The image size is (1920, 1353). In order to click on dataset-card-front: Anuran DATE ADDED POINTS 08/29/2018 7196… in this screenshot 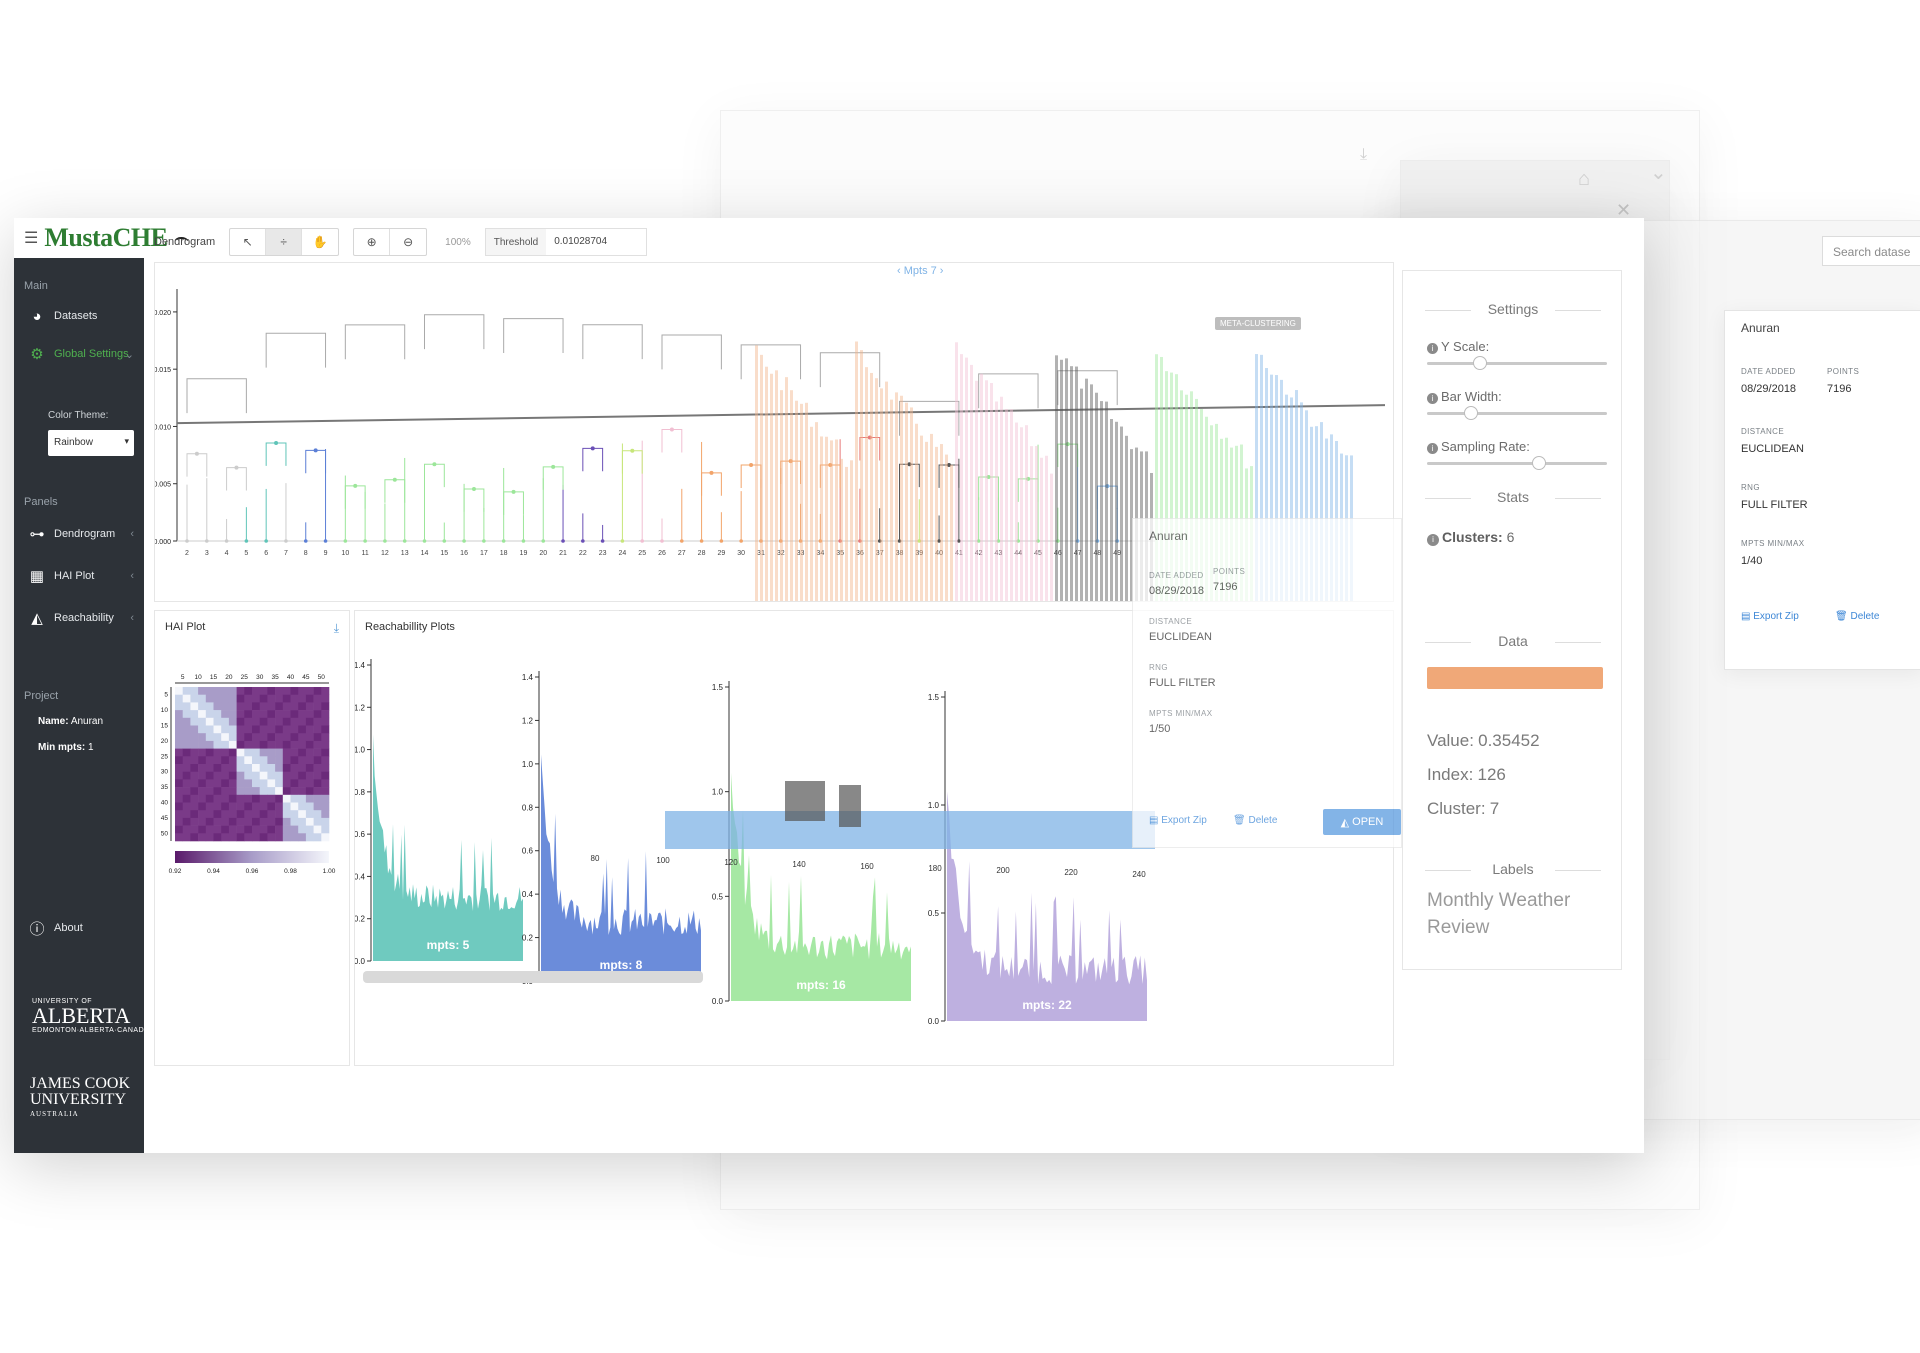, I will do `click(1267, 683)`.